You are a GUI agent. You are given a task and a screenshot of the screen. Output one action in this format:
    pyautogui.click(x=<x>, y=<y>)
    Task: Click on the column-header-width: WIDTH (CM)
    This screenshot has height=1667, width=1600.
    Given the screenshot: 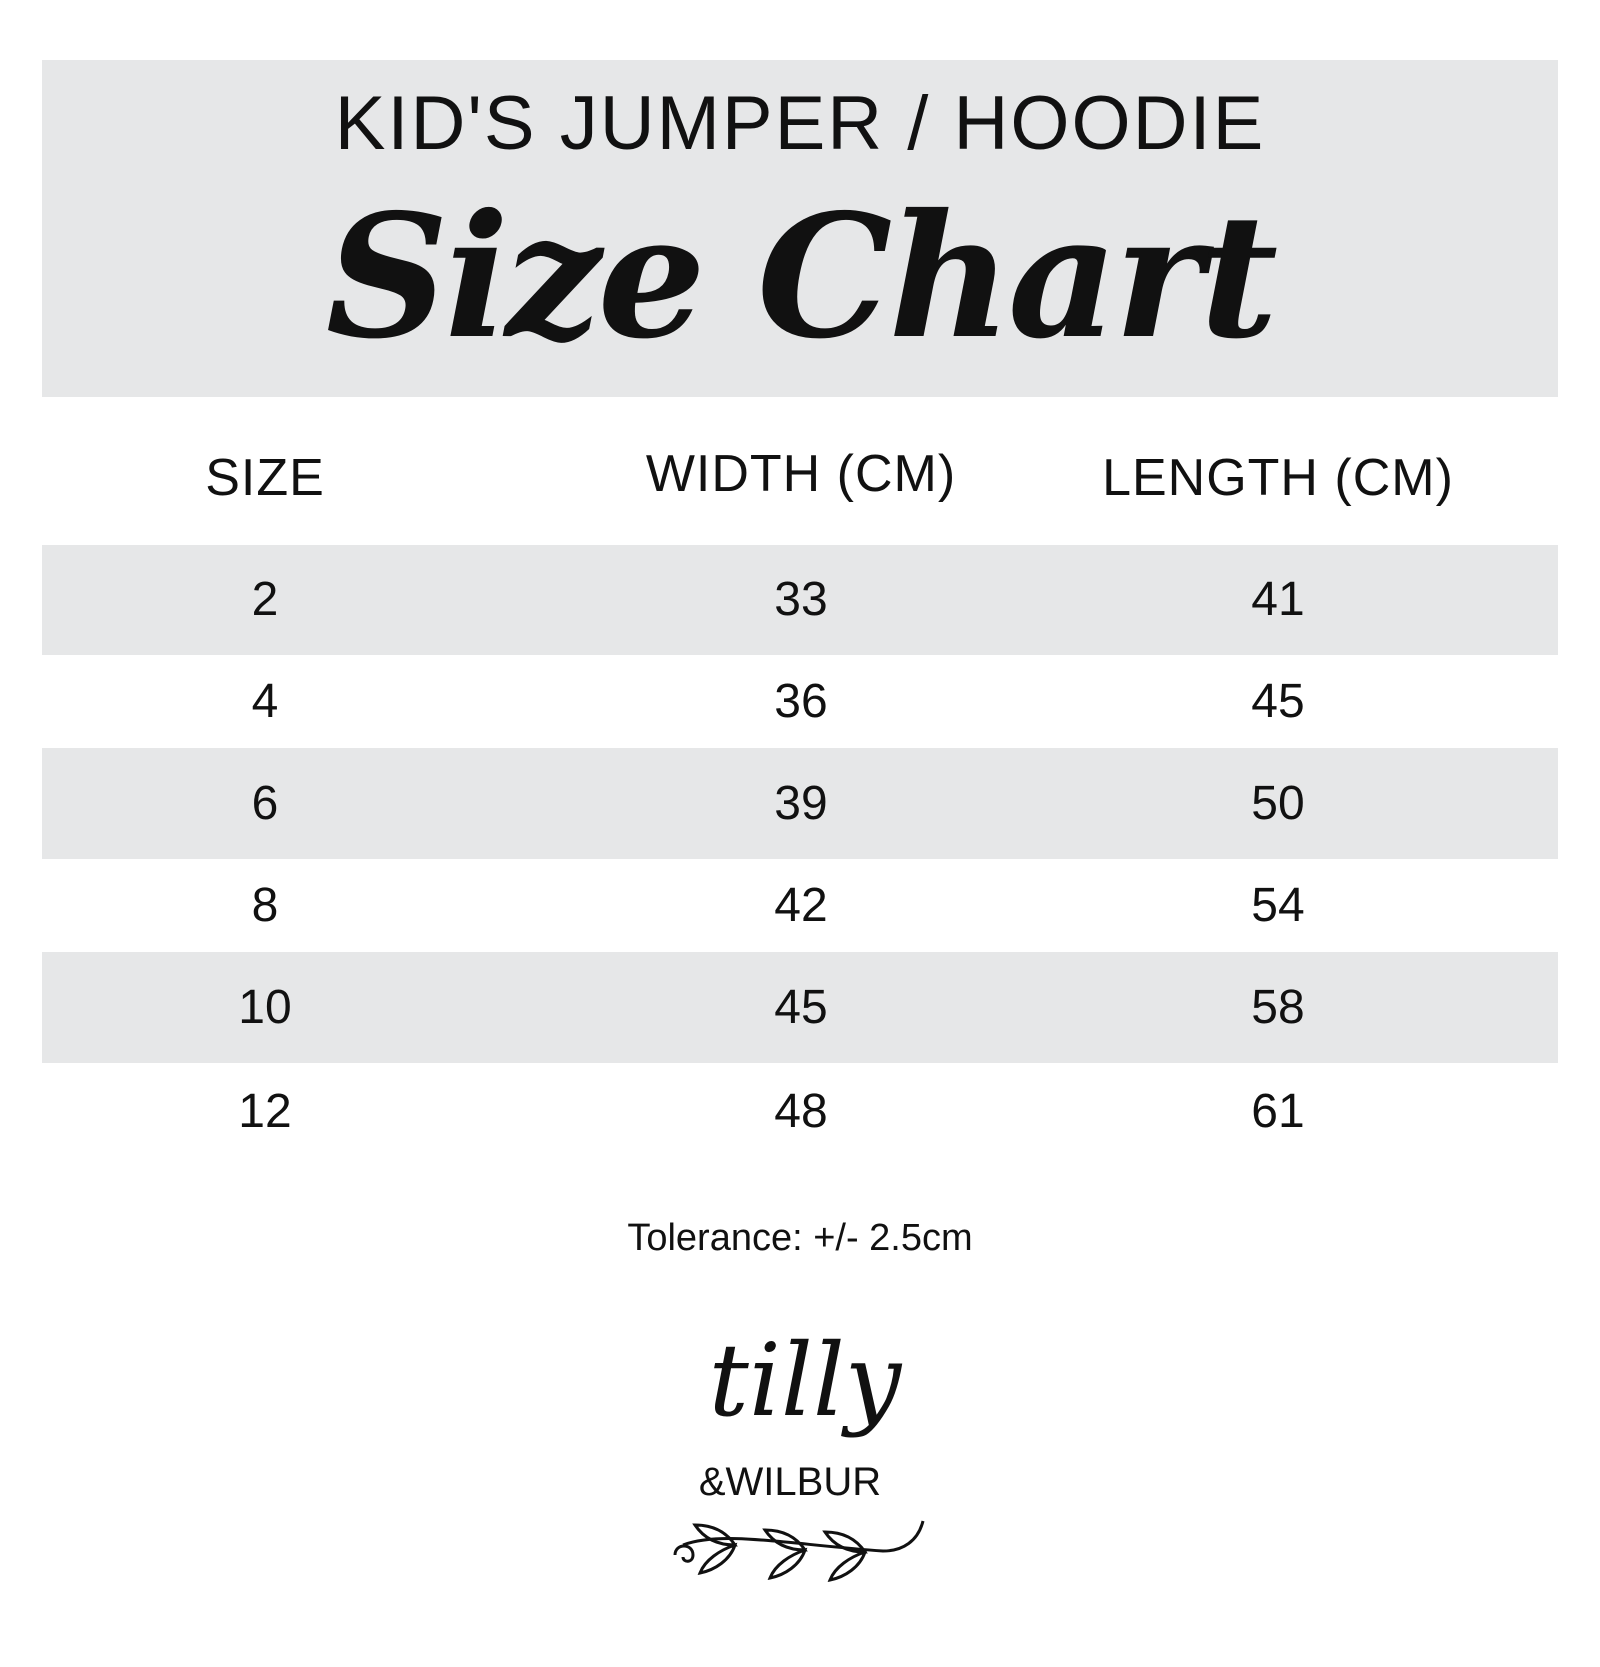 What is the action you would take?
    pyautogui.click(x=801, y=474)
    